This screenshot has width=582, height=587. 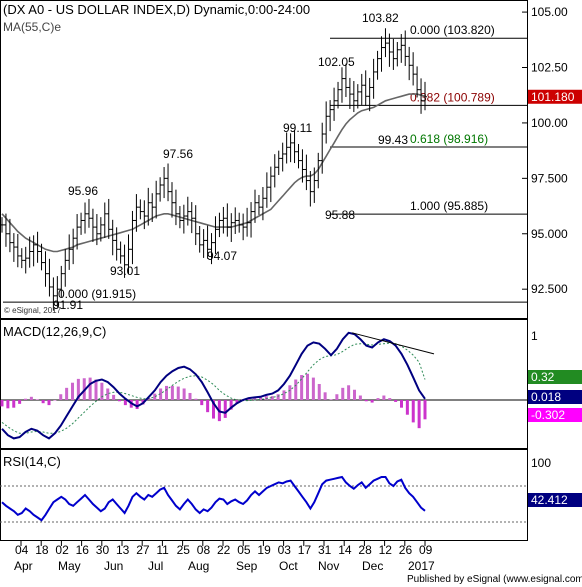 I want to click on x-day-label: 18, so click(x=42, y=550).